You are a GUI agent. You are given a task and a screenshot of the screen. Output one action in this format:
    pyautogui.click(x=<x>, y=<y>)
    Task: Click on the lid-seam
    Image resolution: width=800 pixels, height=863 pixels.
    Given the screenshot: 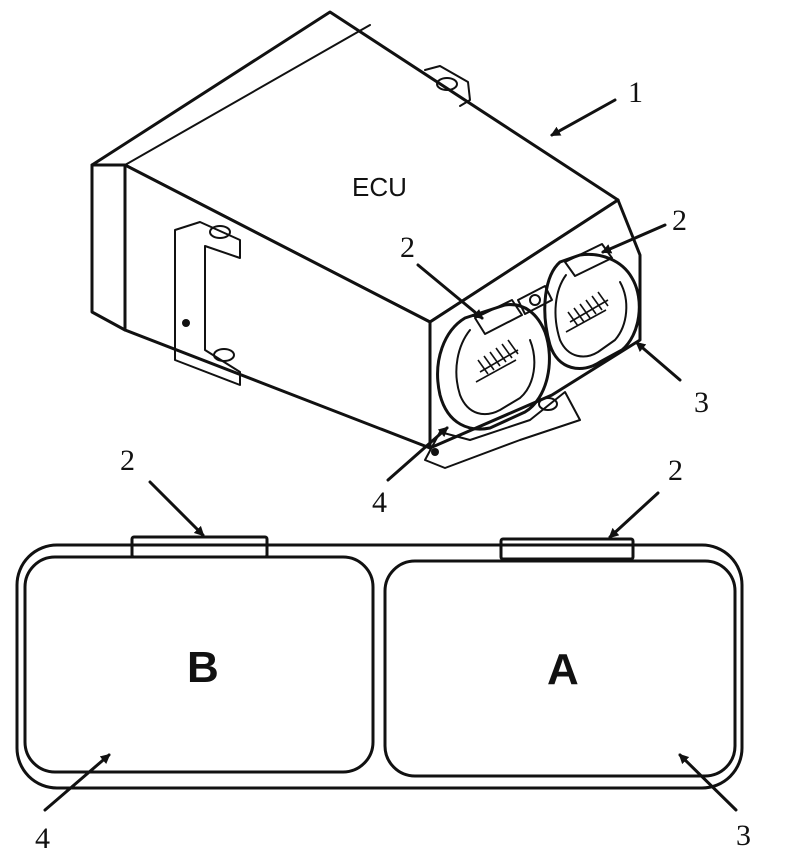 What is the action you would take?
    pyautogui.click(x=247, y=95)
    